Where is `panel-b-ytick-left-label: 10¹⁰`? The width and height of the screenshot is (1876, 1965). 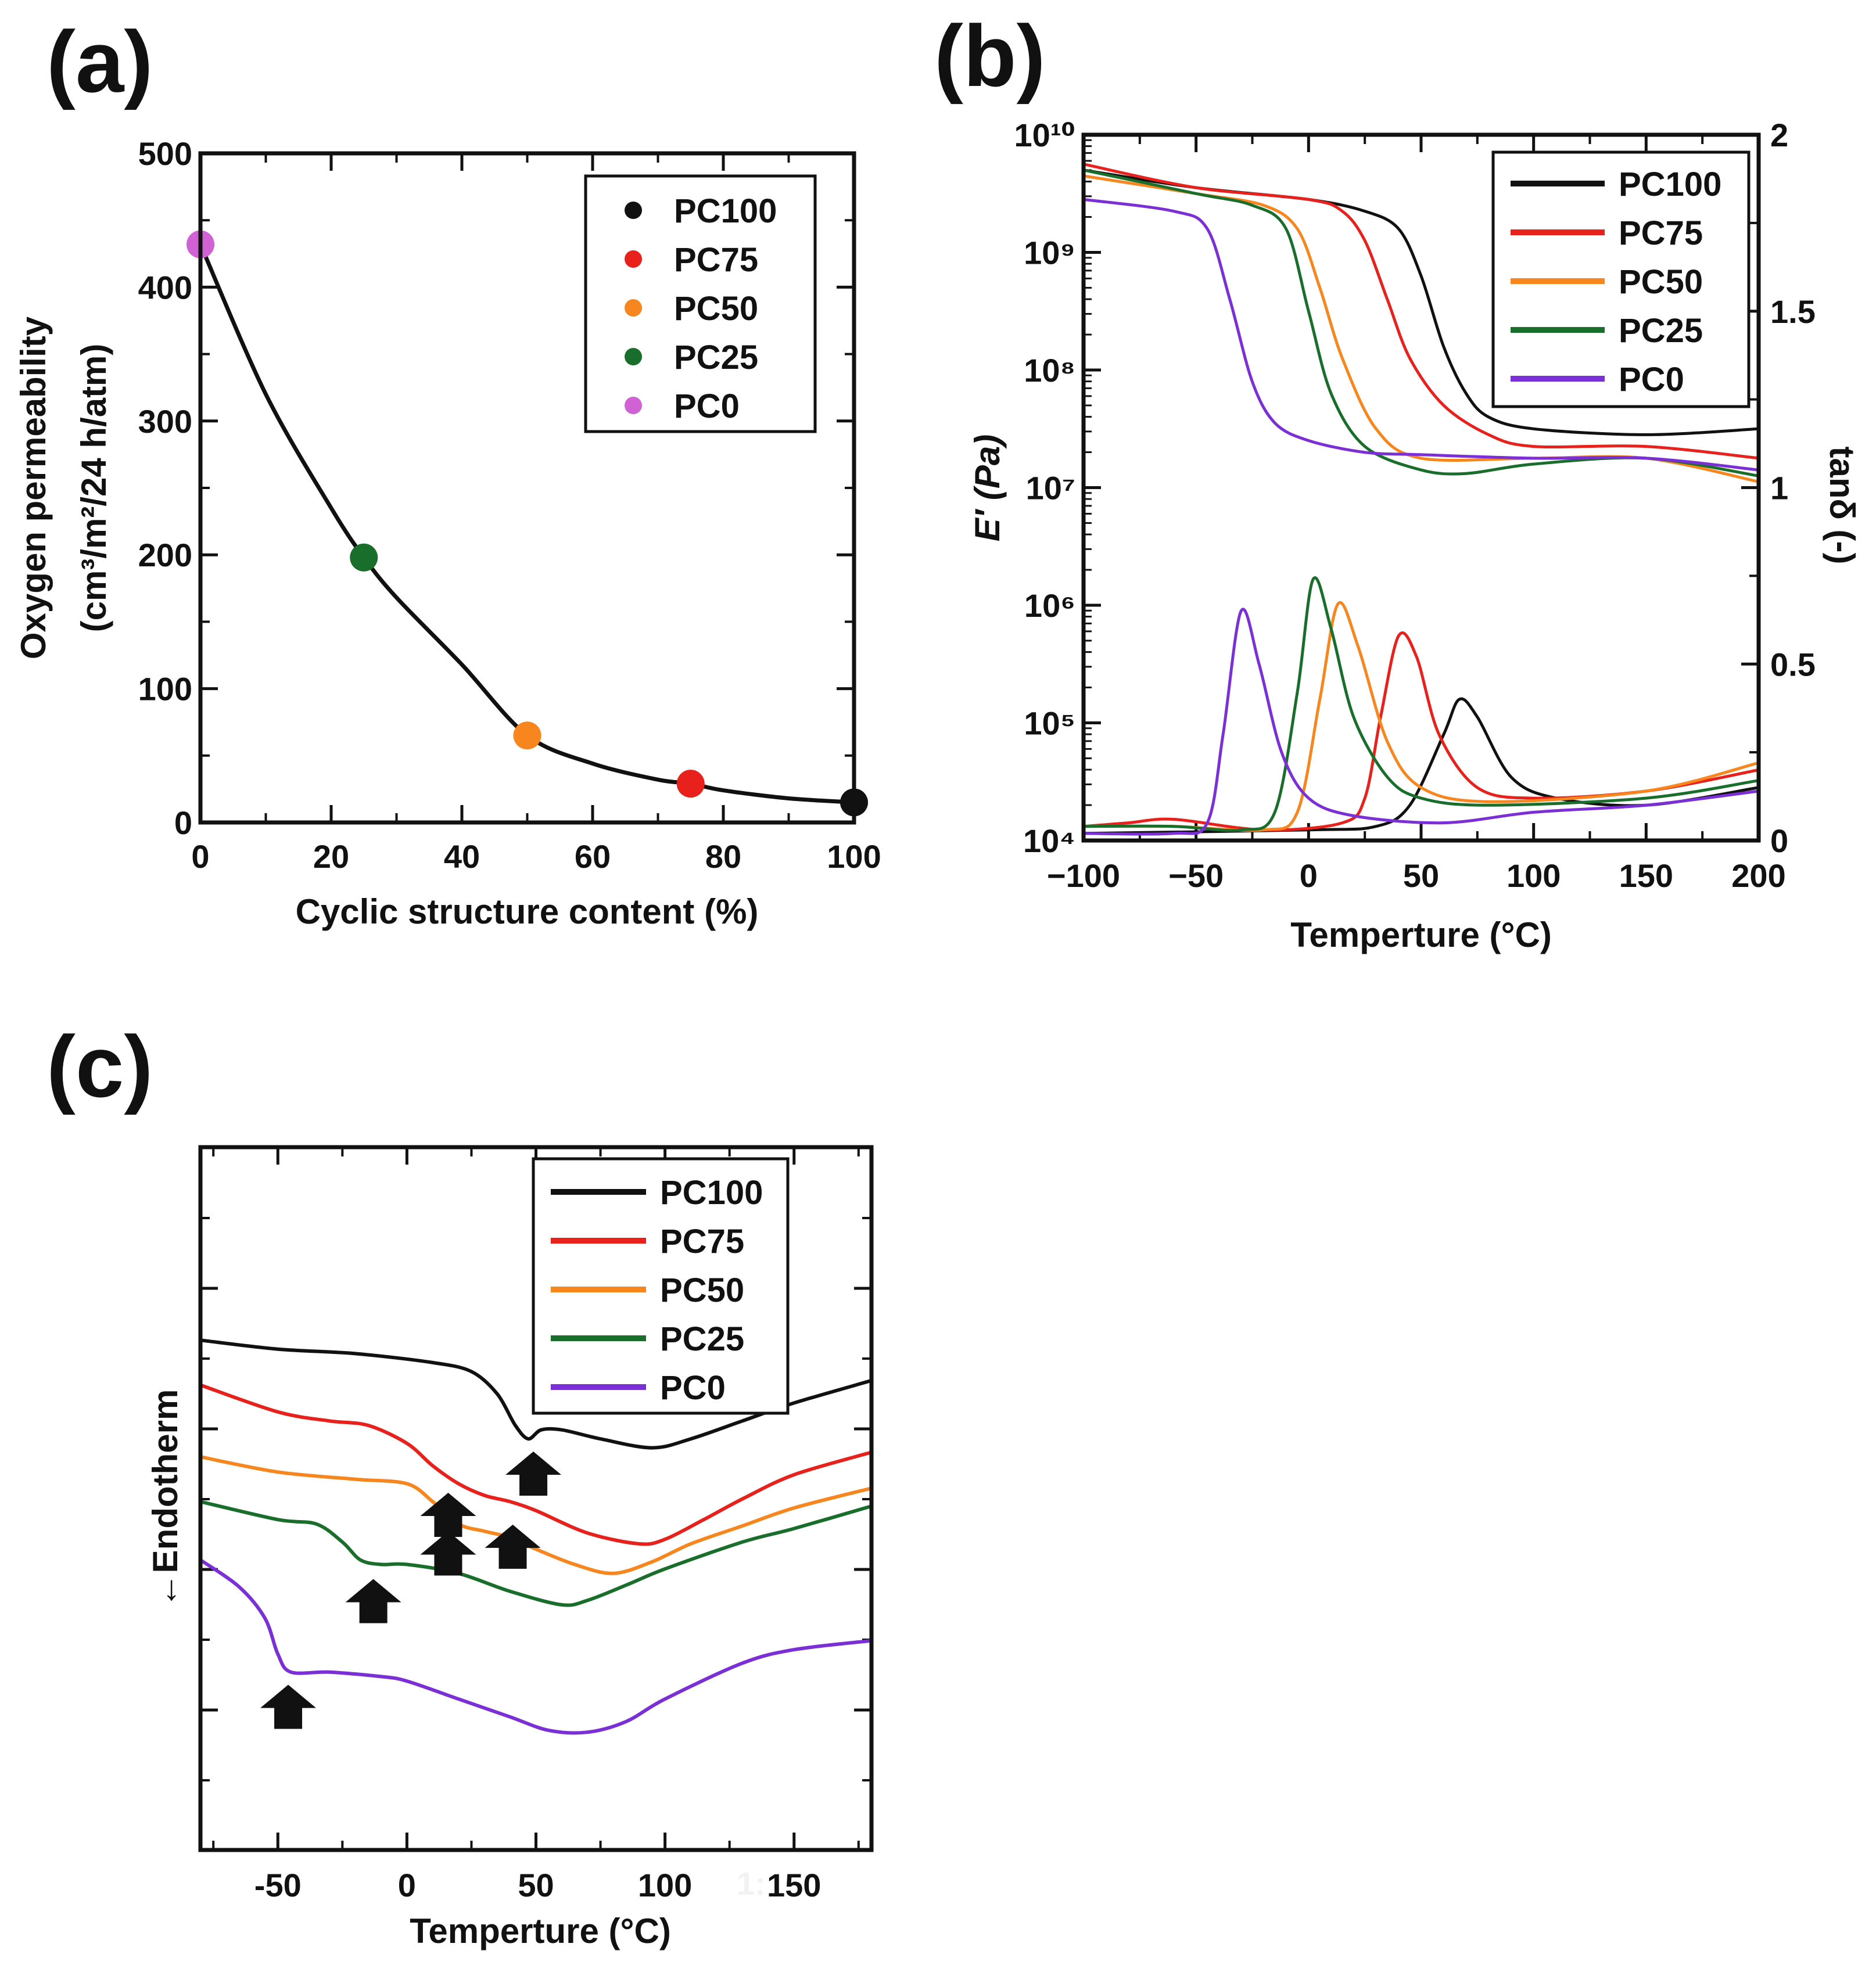 panel-b-ytick-left-label: 10¹⁰ is located at coordinates (1044, 135).